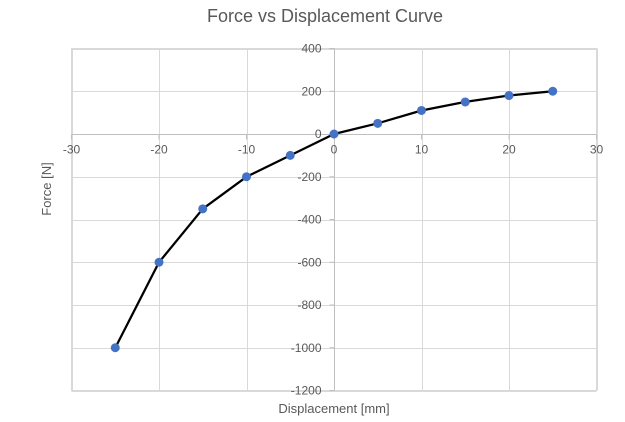 Image resolution: width=625 pixels, height=422 pixels. I want to click on x-tick-label: 20, so click(509, 150).